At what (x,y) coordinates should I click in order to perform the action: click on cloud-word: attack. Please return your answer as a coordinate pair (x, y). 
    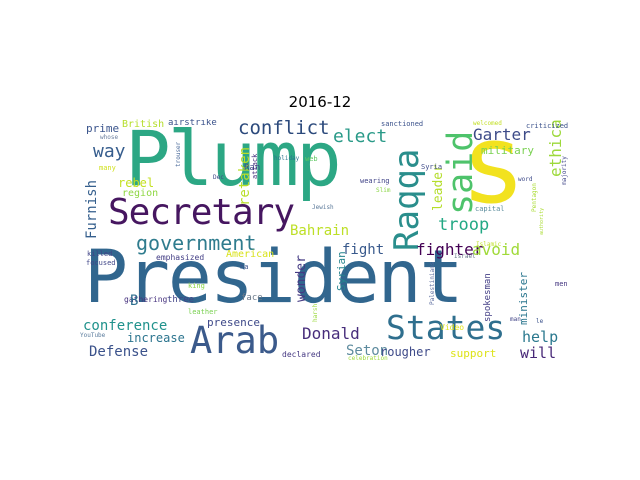
    Looking at the image, I should click on (255, 166).